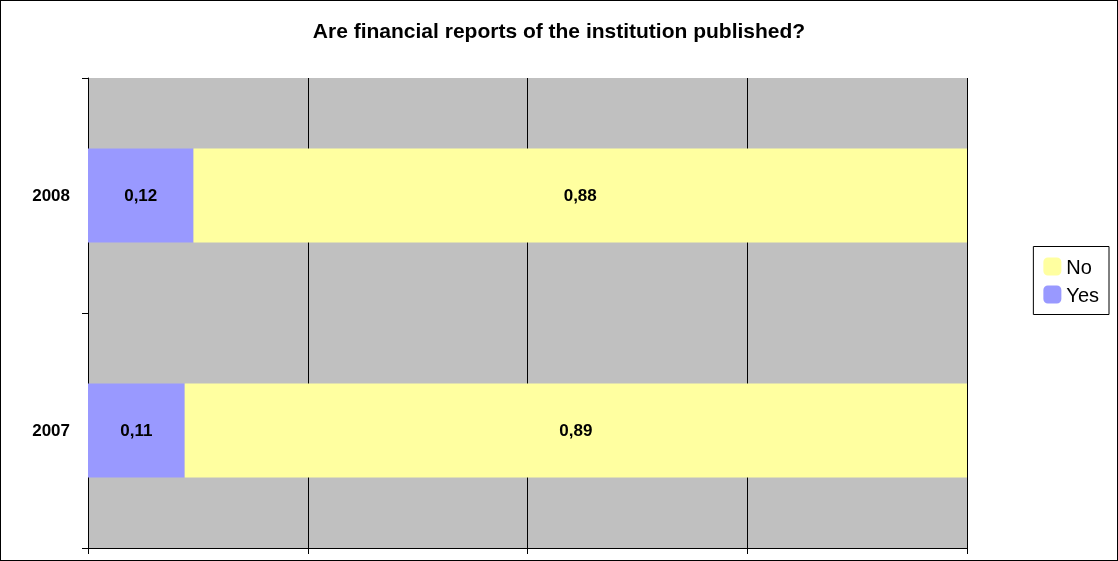  Describe the element at coordinates (576, 430) in the screenshot. I see `data-label: 0,89` at that location.